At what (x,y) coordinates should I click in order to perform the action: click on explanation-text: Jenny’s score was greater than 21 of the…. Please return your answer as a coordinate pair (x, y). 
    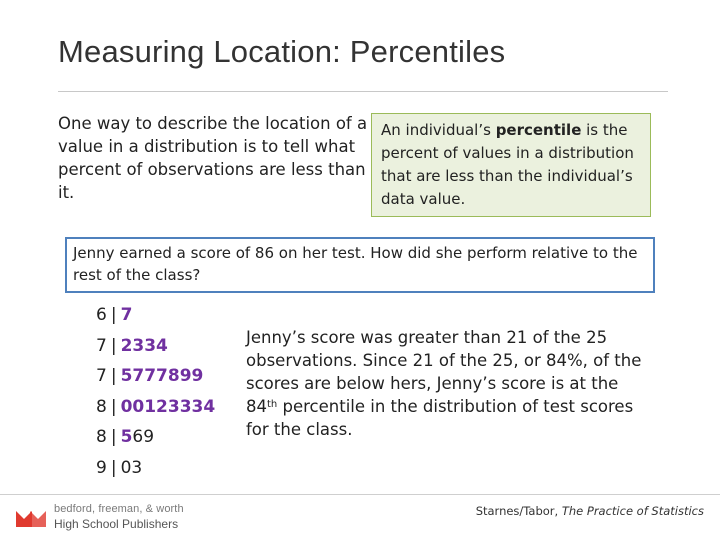
    Looking at the image, I should click on (446, 383).